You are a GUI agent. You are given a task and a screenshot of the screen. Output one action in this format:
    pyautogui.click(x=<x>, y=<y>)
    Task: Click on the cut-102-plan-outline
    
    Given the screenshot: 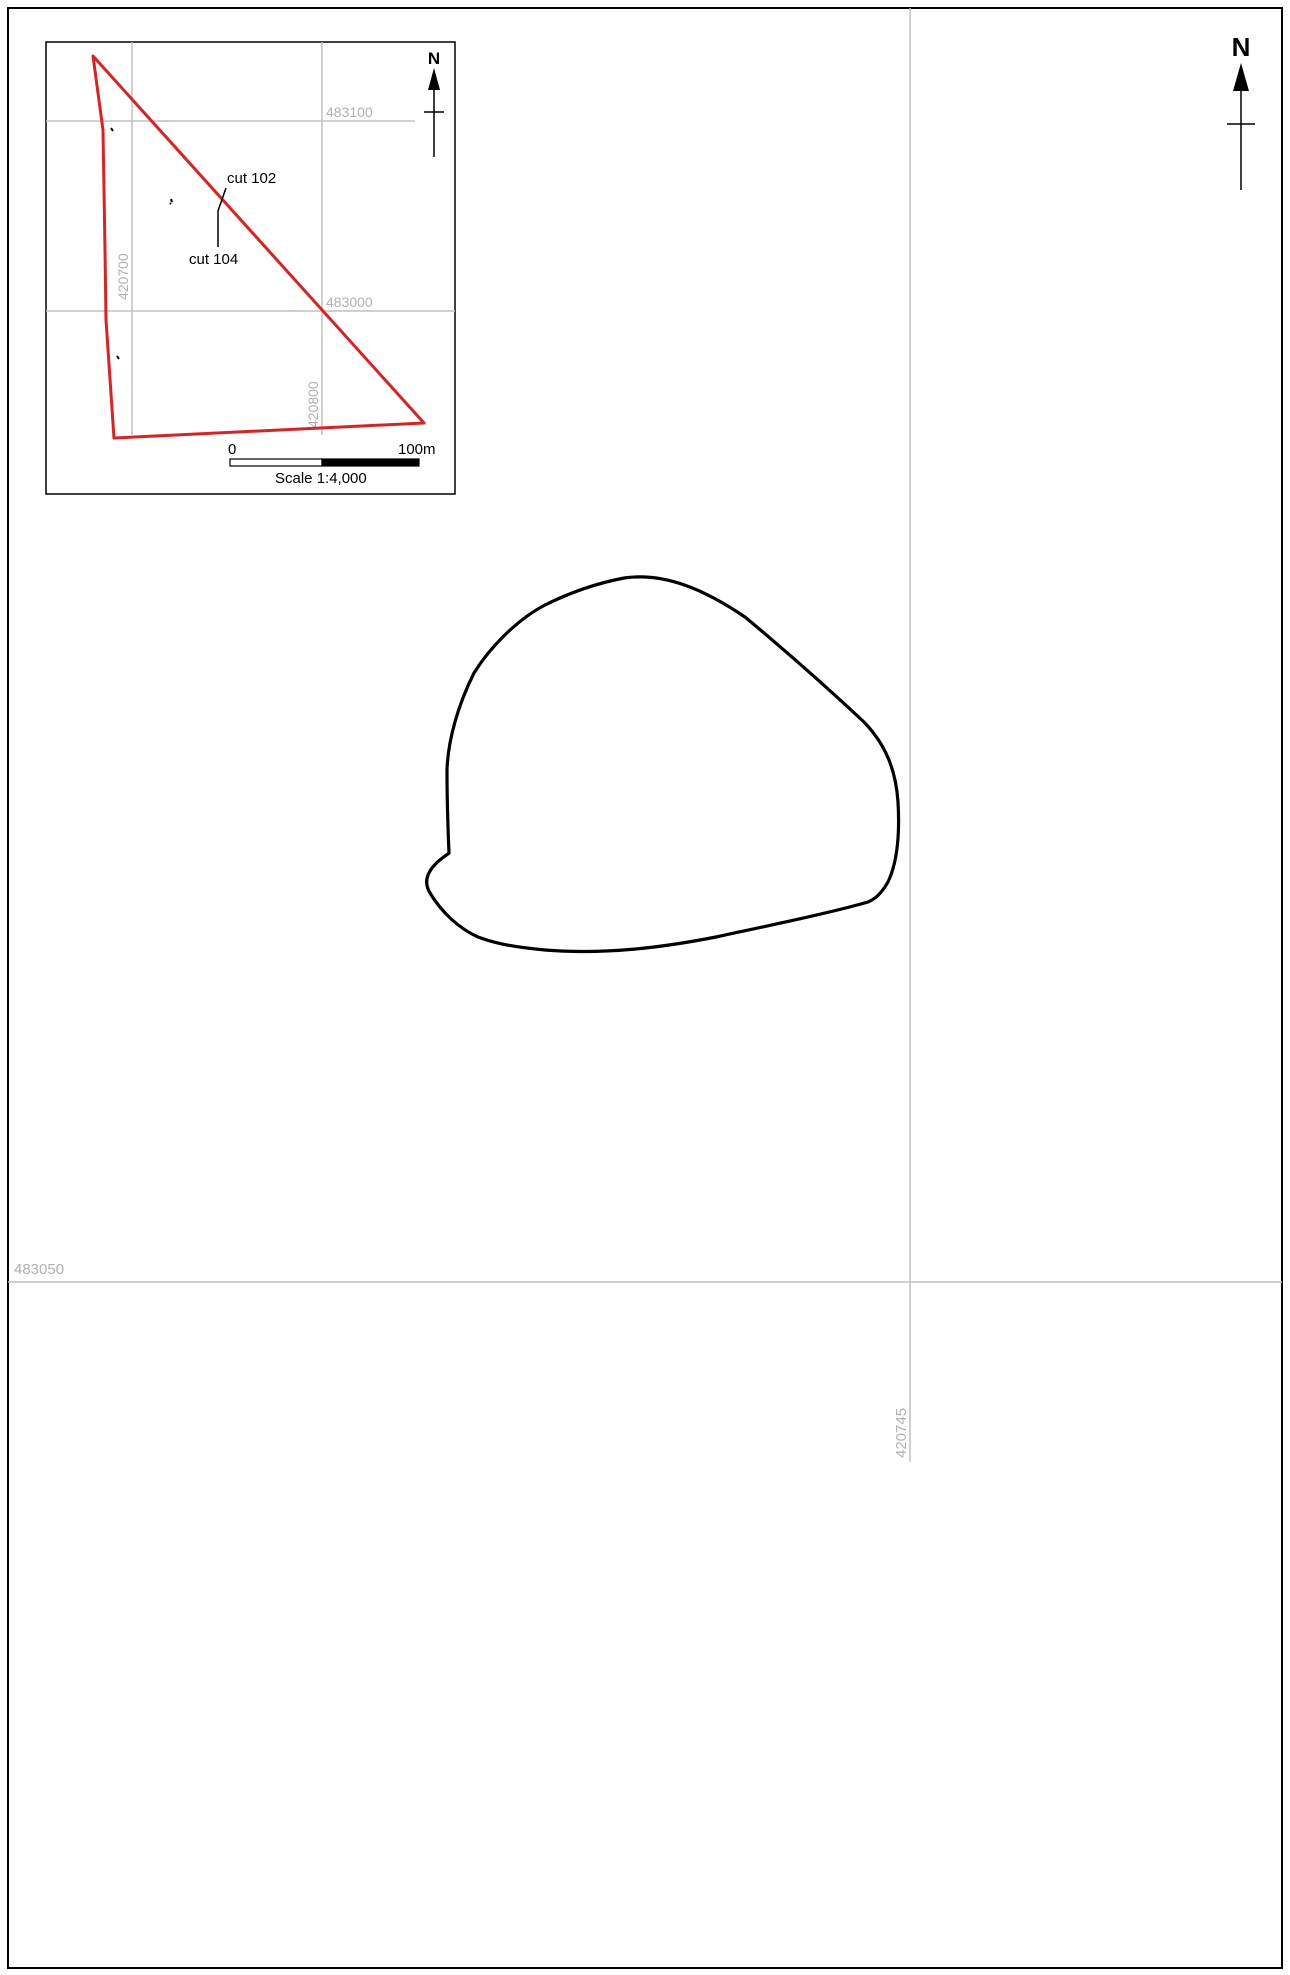 What is the action you would take?
    pyautogui.click(x=663, y=764)
    